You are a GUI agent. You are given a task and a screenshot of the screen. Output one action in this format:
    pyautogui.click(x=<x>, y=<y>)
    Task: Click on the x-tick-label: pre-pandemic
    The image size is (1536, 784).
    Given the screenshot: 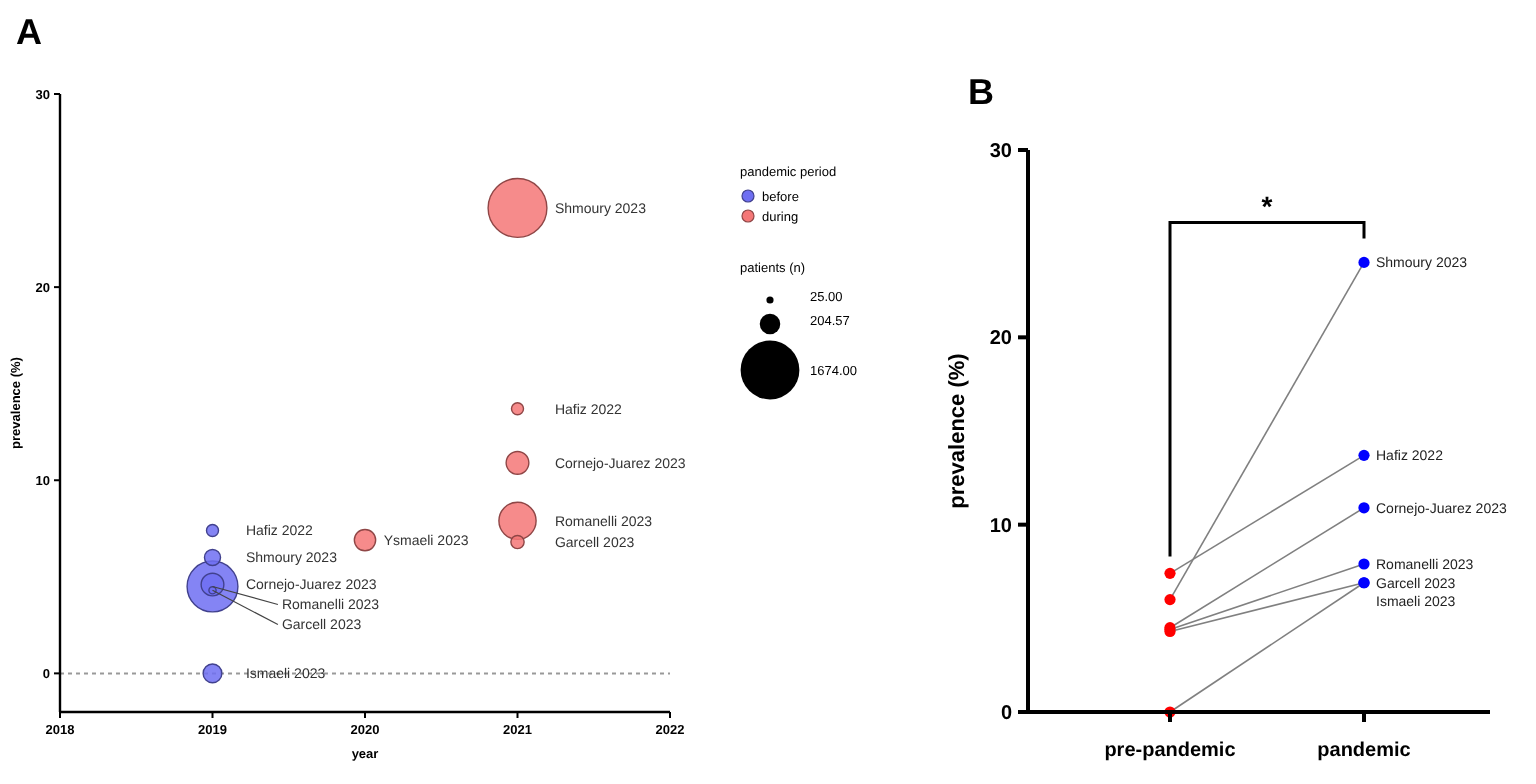 What is the action you would take?
    pyautogui.click(x=1170, y=751)
    